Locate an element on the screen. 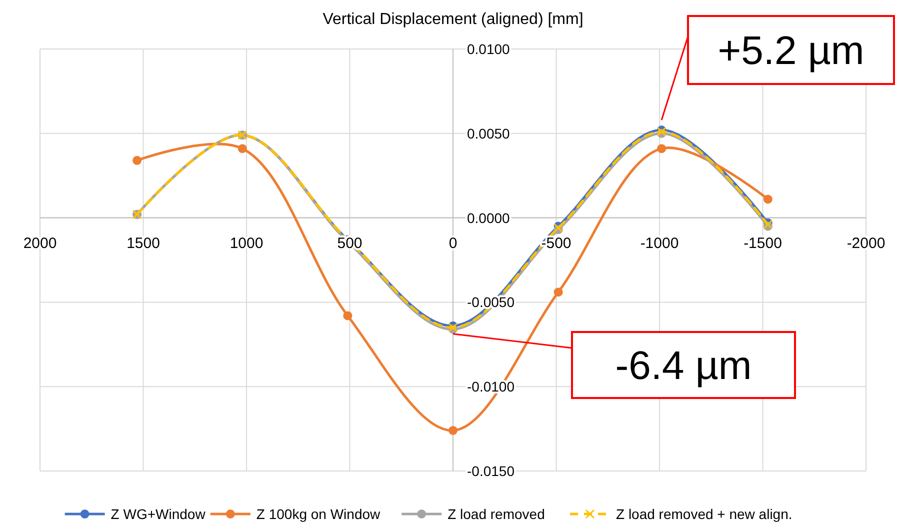  y-tick-label: 0.0100 is located at coordinates (488, 49).